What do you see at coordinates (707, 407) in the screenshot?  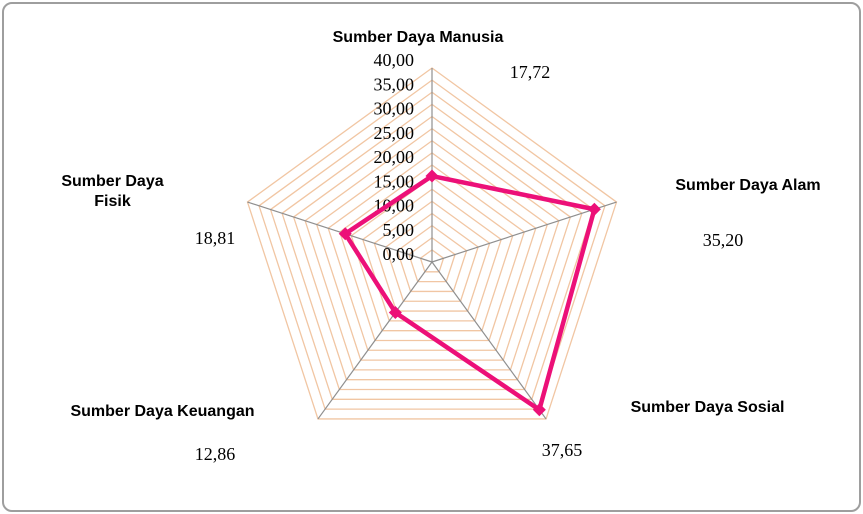 I see `axis-label-sumber-daya-sosial: Sumber Daya Sosial` at bounding box center [707, 407].